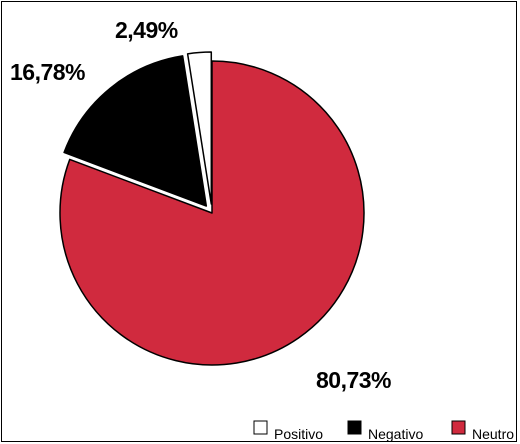  I want to click on value-label-positivo: 2,49%, so click(146, 30).